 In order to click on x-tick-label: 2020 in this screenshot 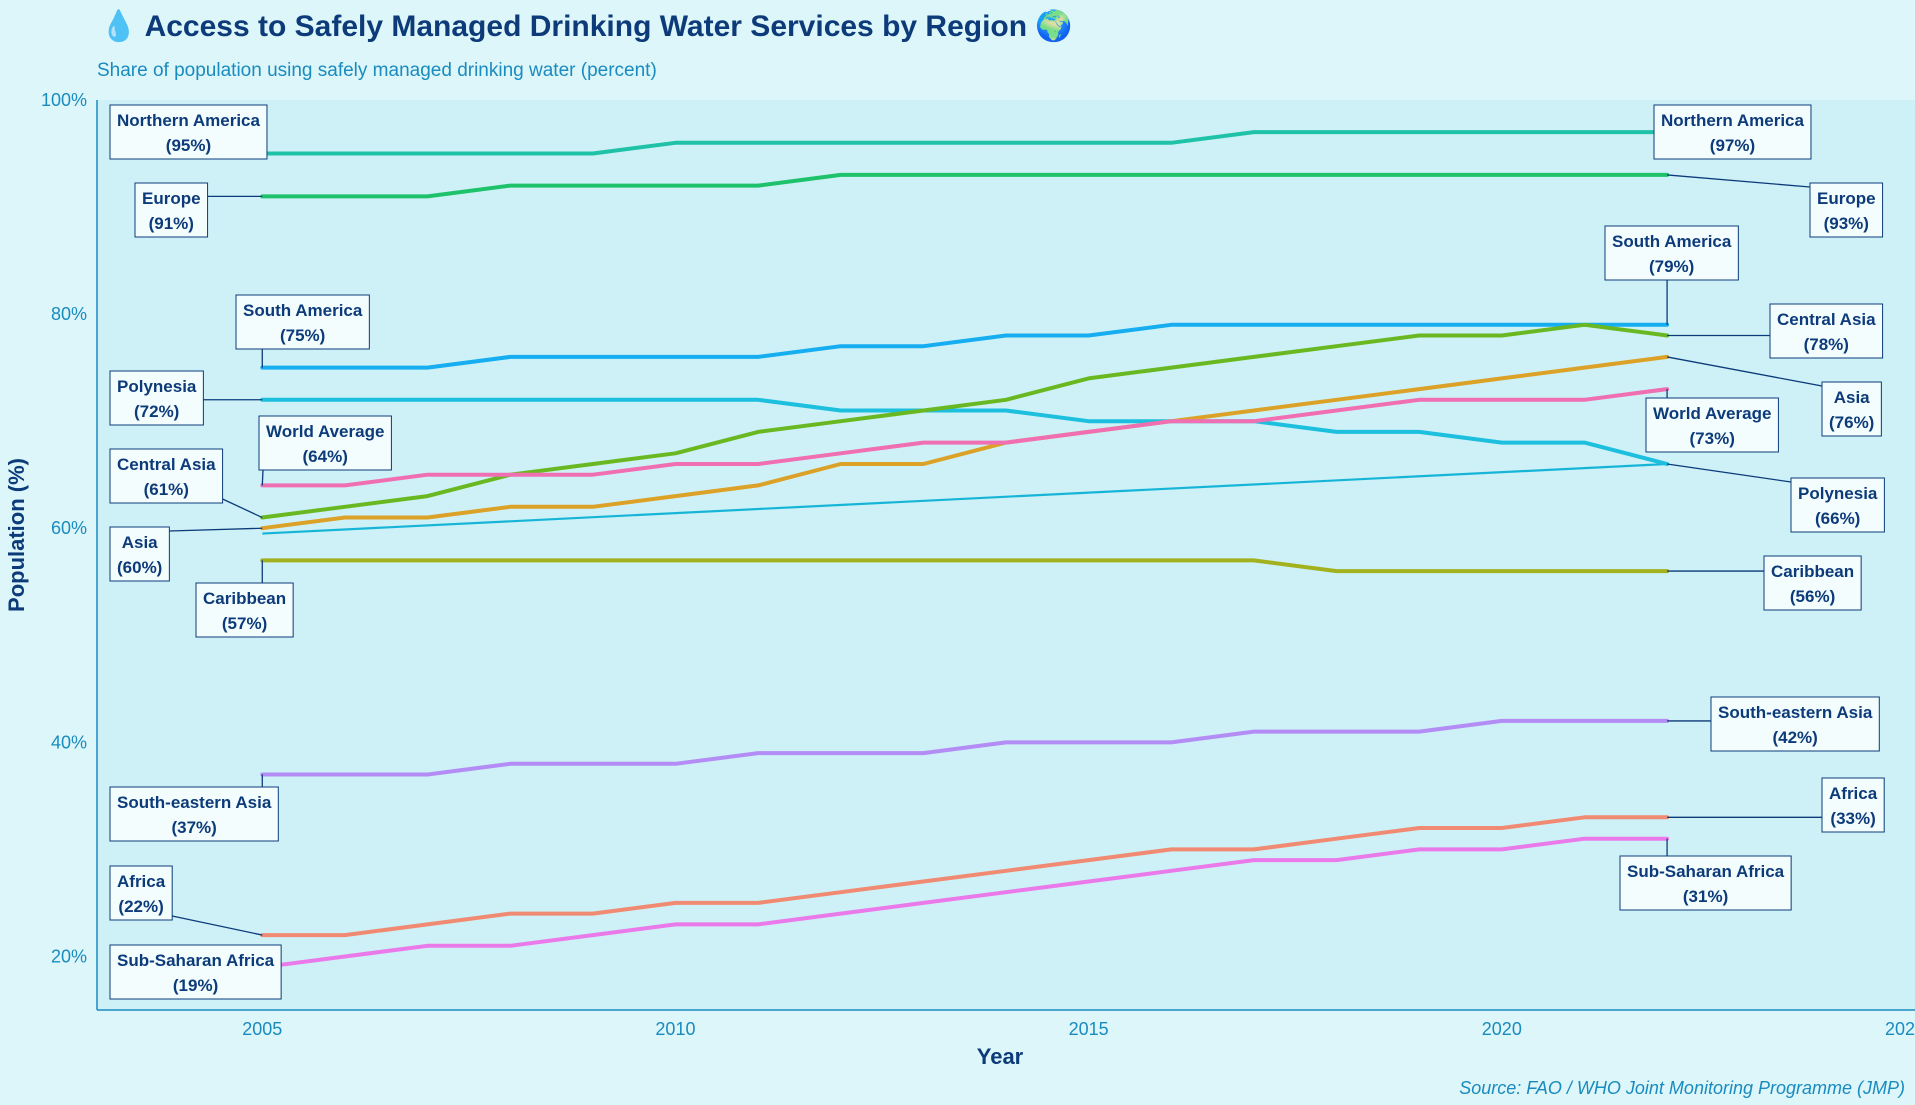, I will do `click(1502, 1029)`.